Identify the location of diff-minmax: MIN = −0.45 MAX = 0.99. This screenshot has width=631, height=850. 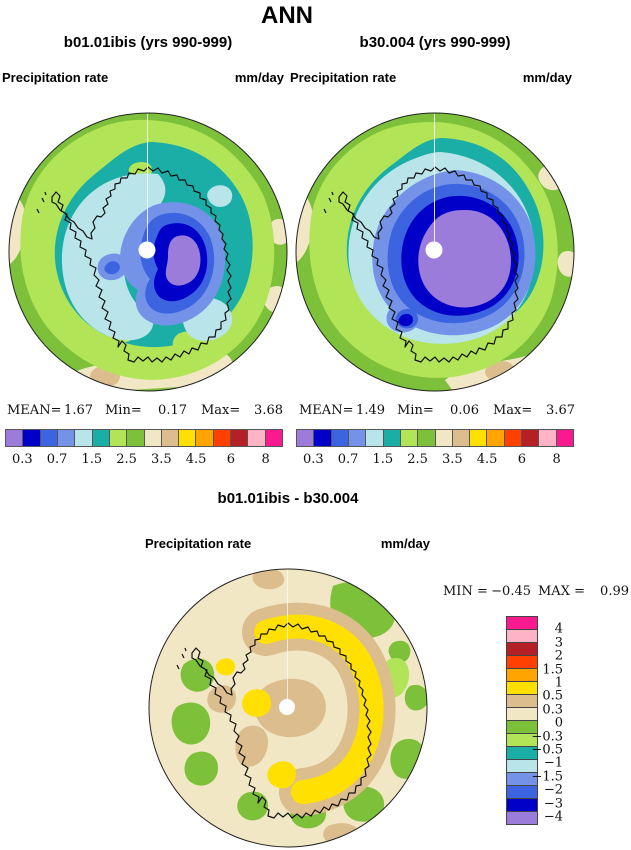
(536, 591).